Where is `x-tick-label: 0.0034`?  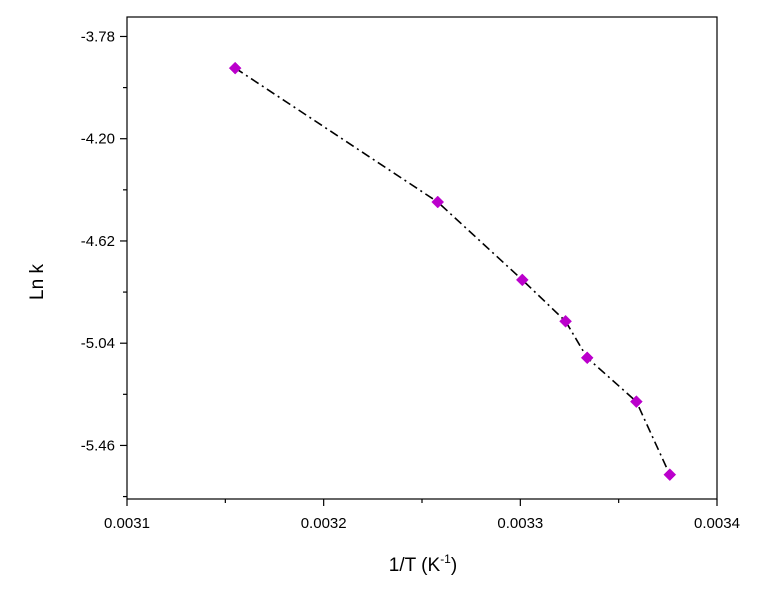 x-tick-label: 0.0034 is located at coordinates (717, 523).